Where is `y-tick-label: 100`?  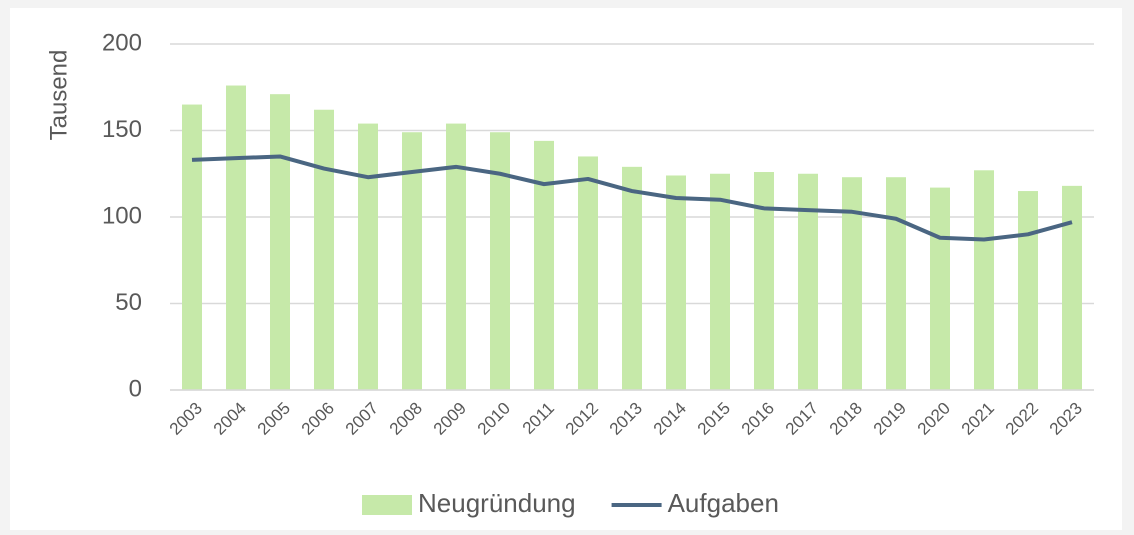
y-tick-label: 100 is located at coordinates (122, 215).